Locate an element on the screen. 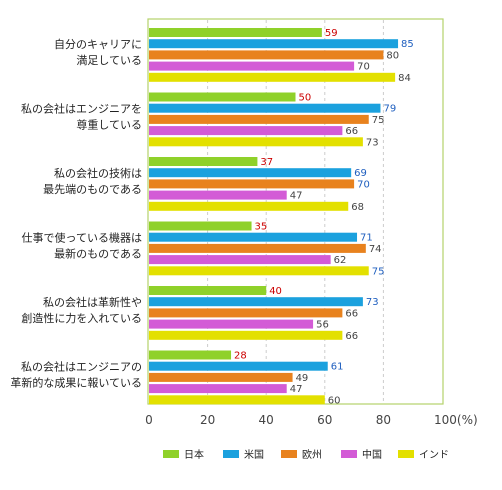  category-label: 最先端のものである is located at coordinates (92, 189).